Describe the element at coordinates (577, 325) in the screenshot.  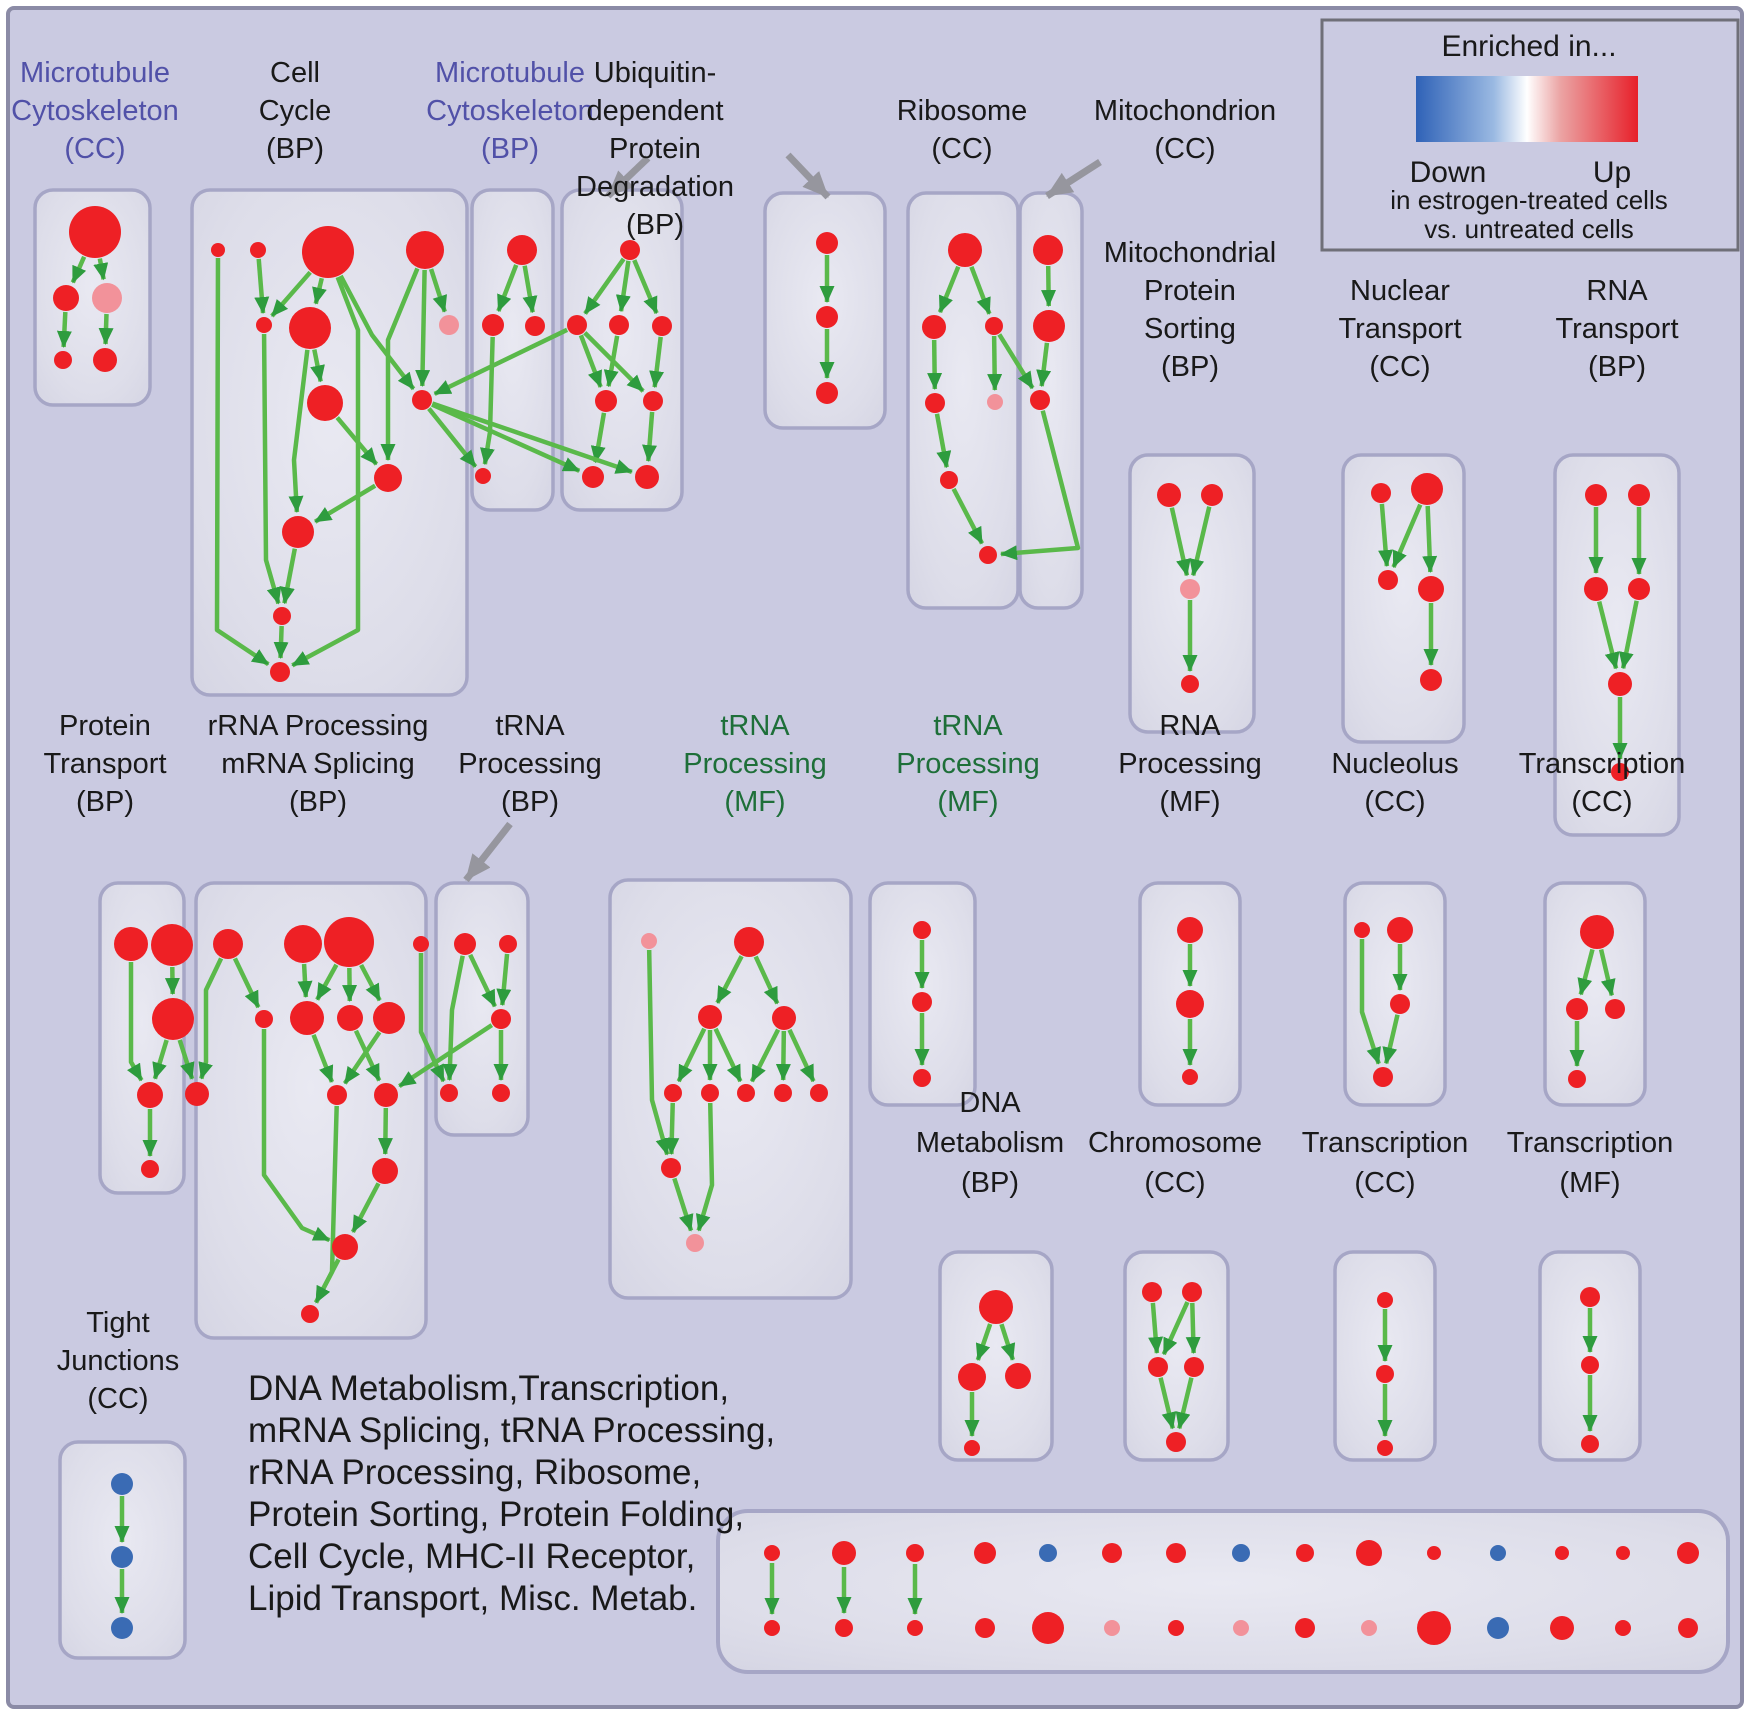
I see `node-ubiquitin-deg-1-u2` at that location.